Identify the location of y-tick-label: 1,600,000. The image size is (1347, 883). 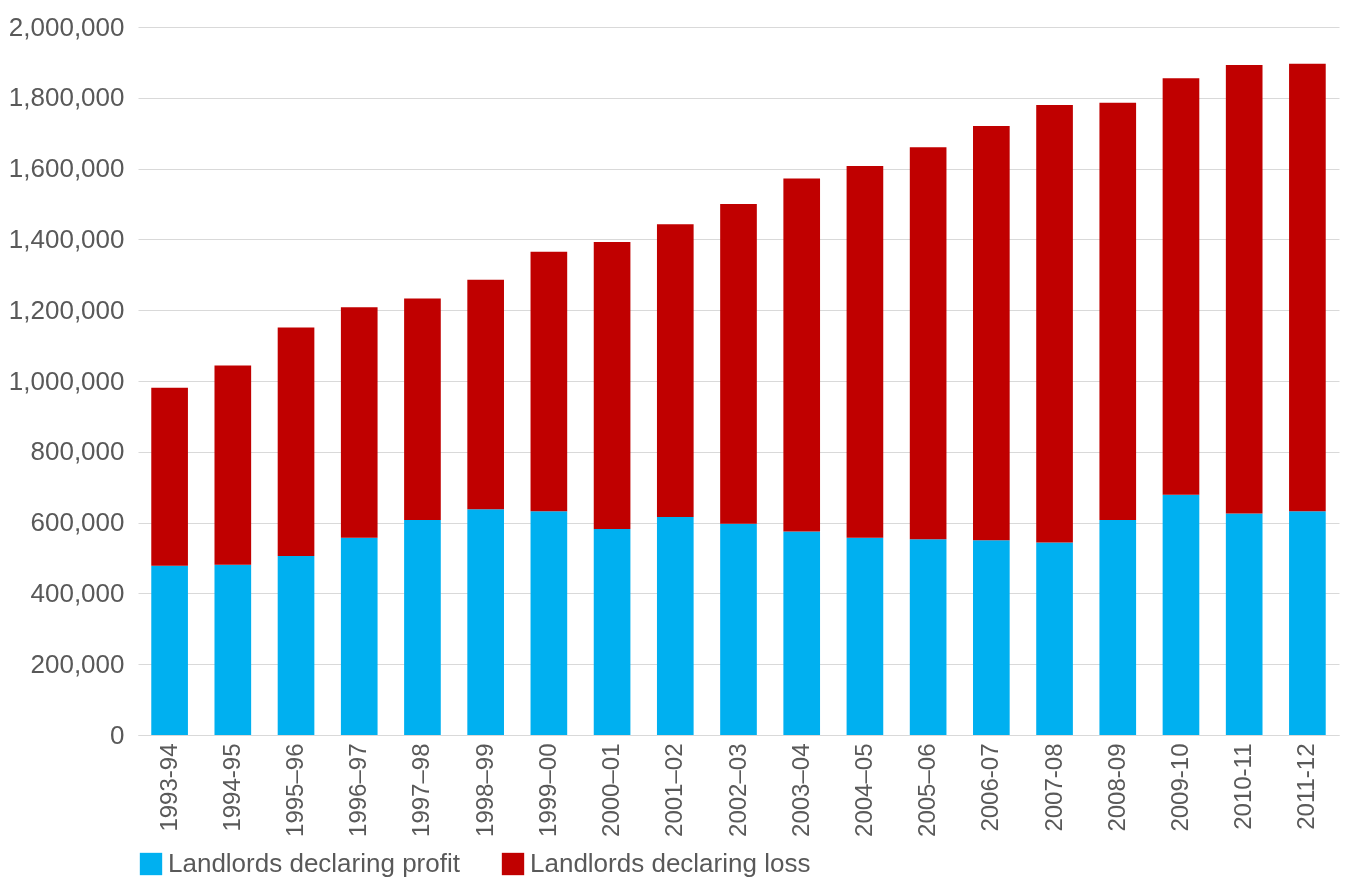
(66, 168).